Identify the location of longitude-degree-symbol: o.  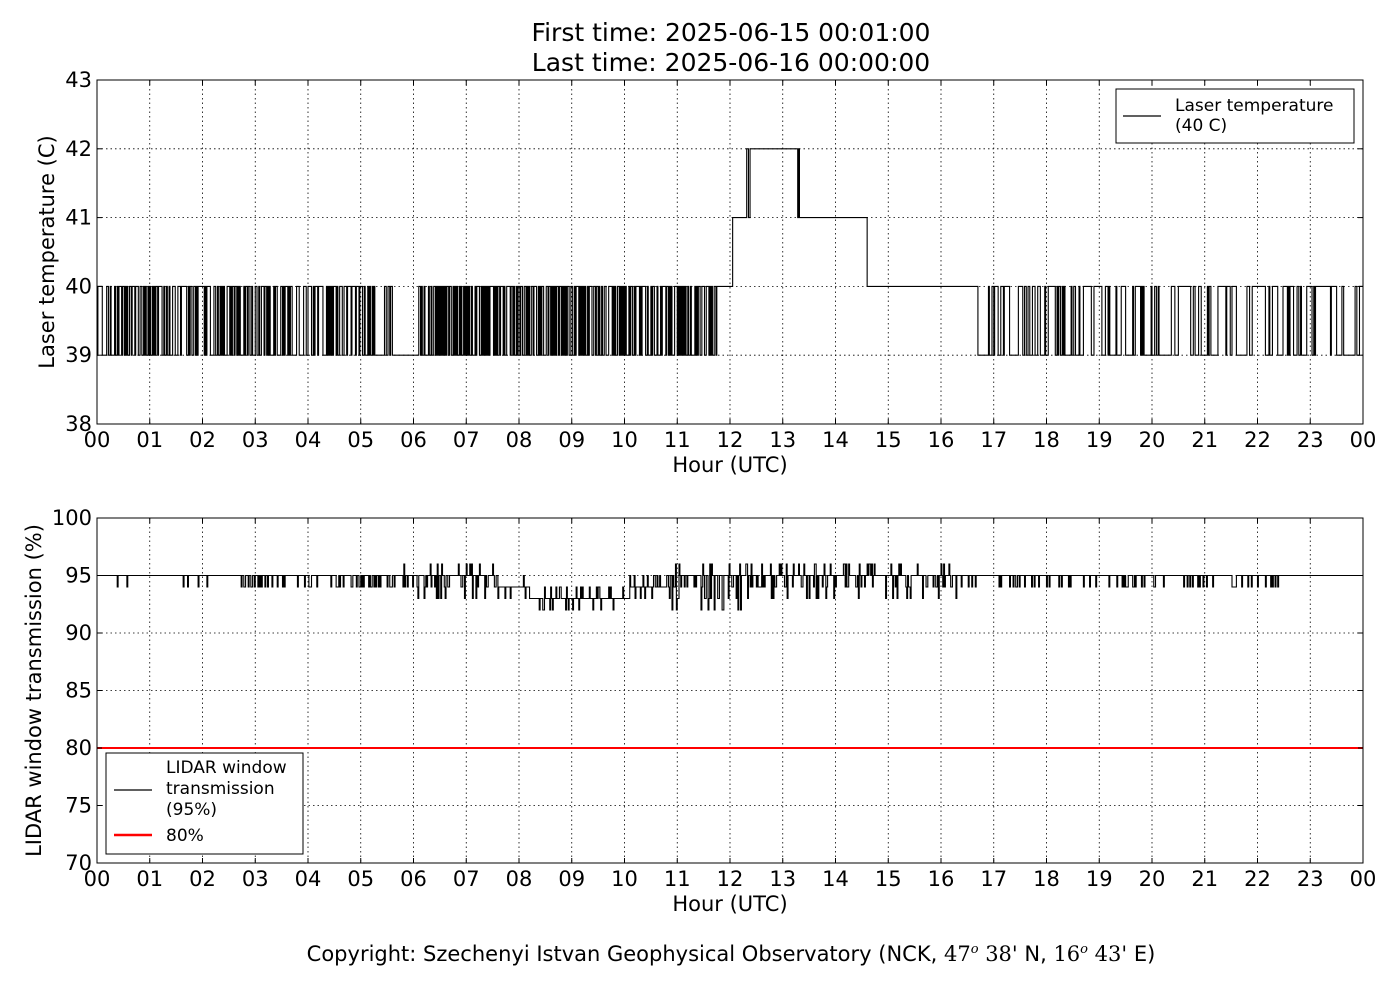
(1084, 949).